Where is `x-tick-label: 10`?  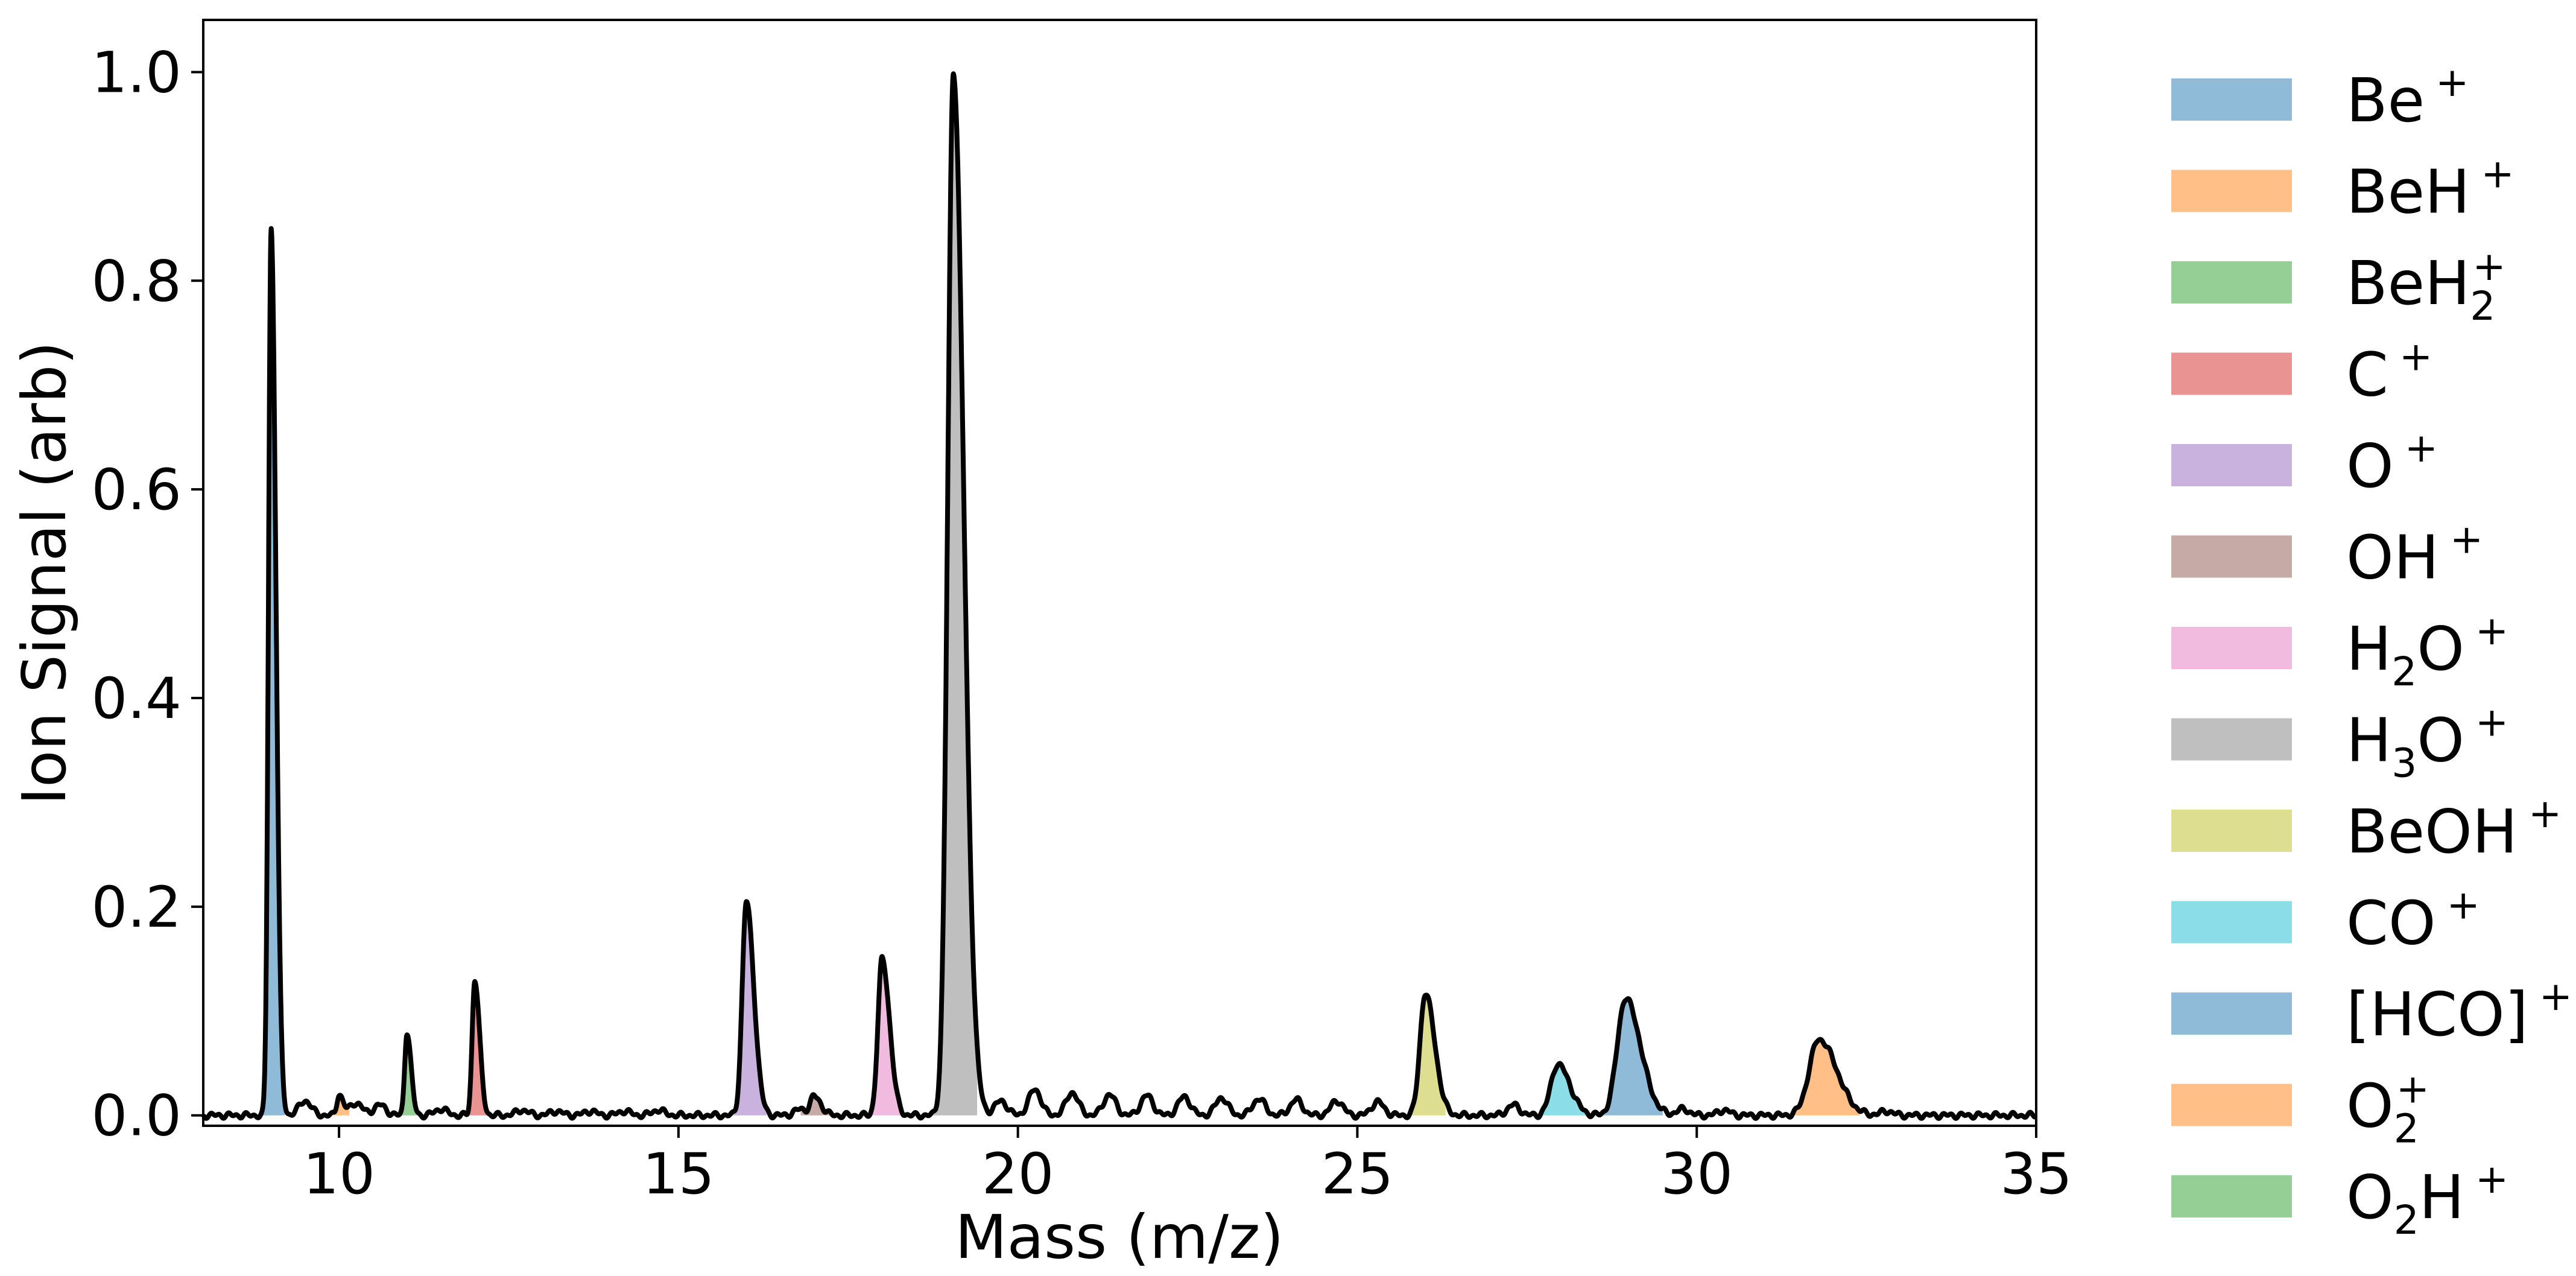 x-tick-label: 10 is located at coordinates (339, 1174).